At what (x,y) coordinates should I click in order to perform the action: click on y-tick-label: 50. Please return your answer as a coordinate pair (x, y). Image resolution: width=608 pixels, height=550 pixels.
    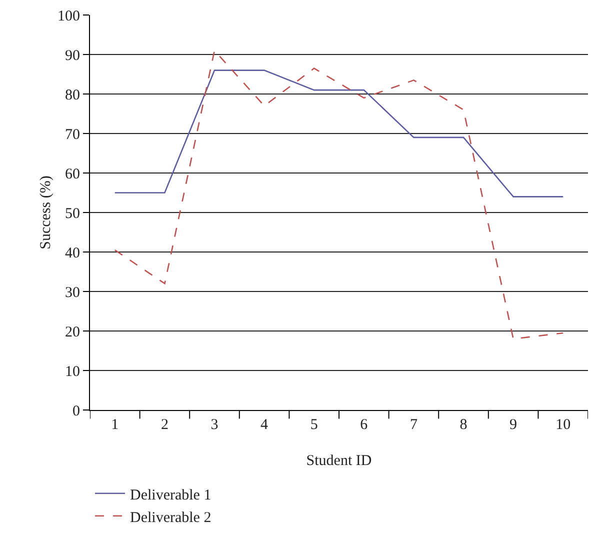
    Looking at the image, I should click on (72, 214).